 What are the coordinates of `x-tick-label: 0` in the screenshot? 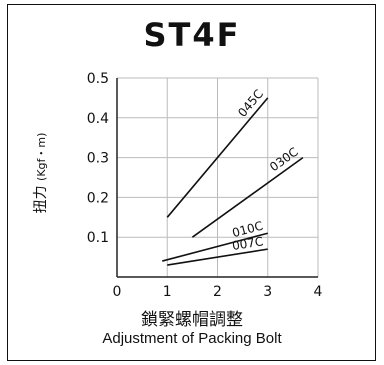 It's located at (117, 292).